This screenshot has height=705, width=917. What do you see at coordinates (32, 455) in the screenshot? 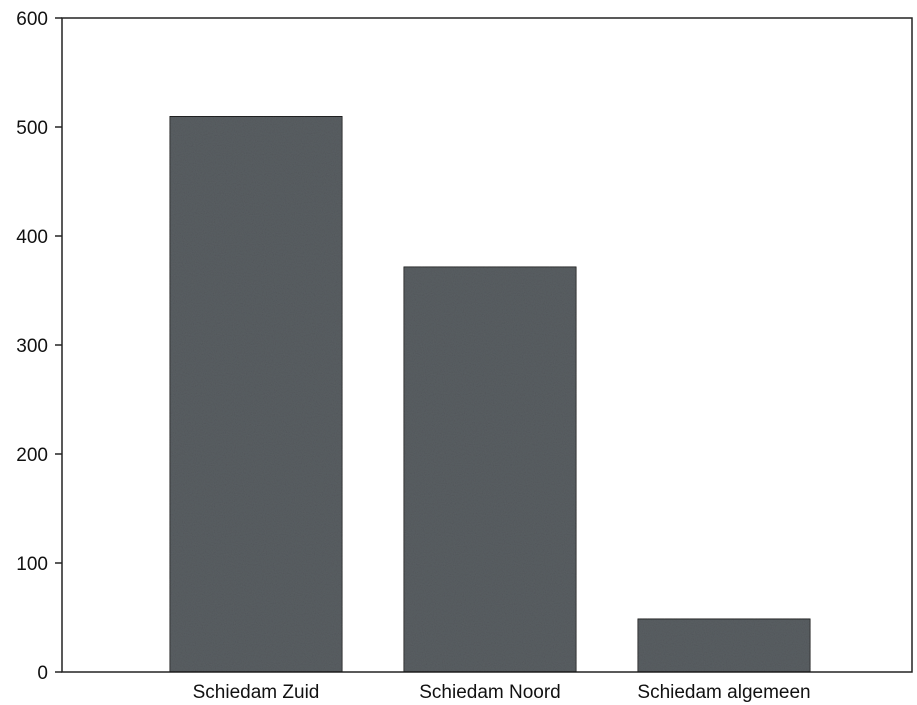
I see `y-tick-label: 200` at bounding box center [32, 455].